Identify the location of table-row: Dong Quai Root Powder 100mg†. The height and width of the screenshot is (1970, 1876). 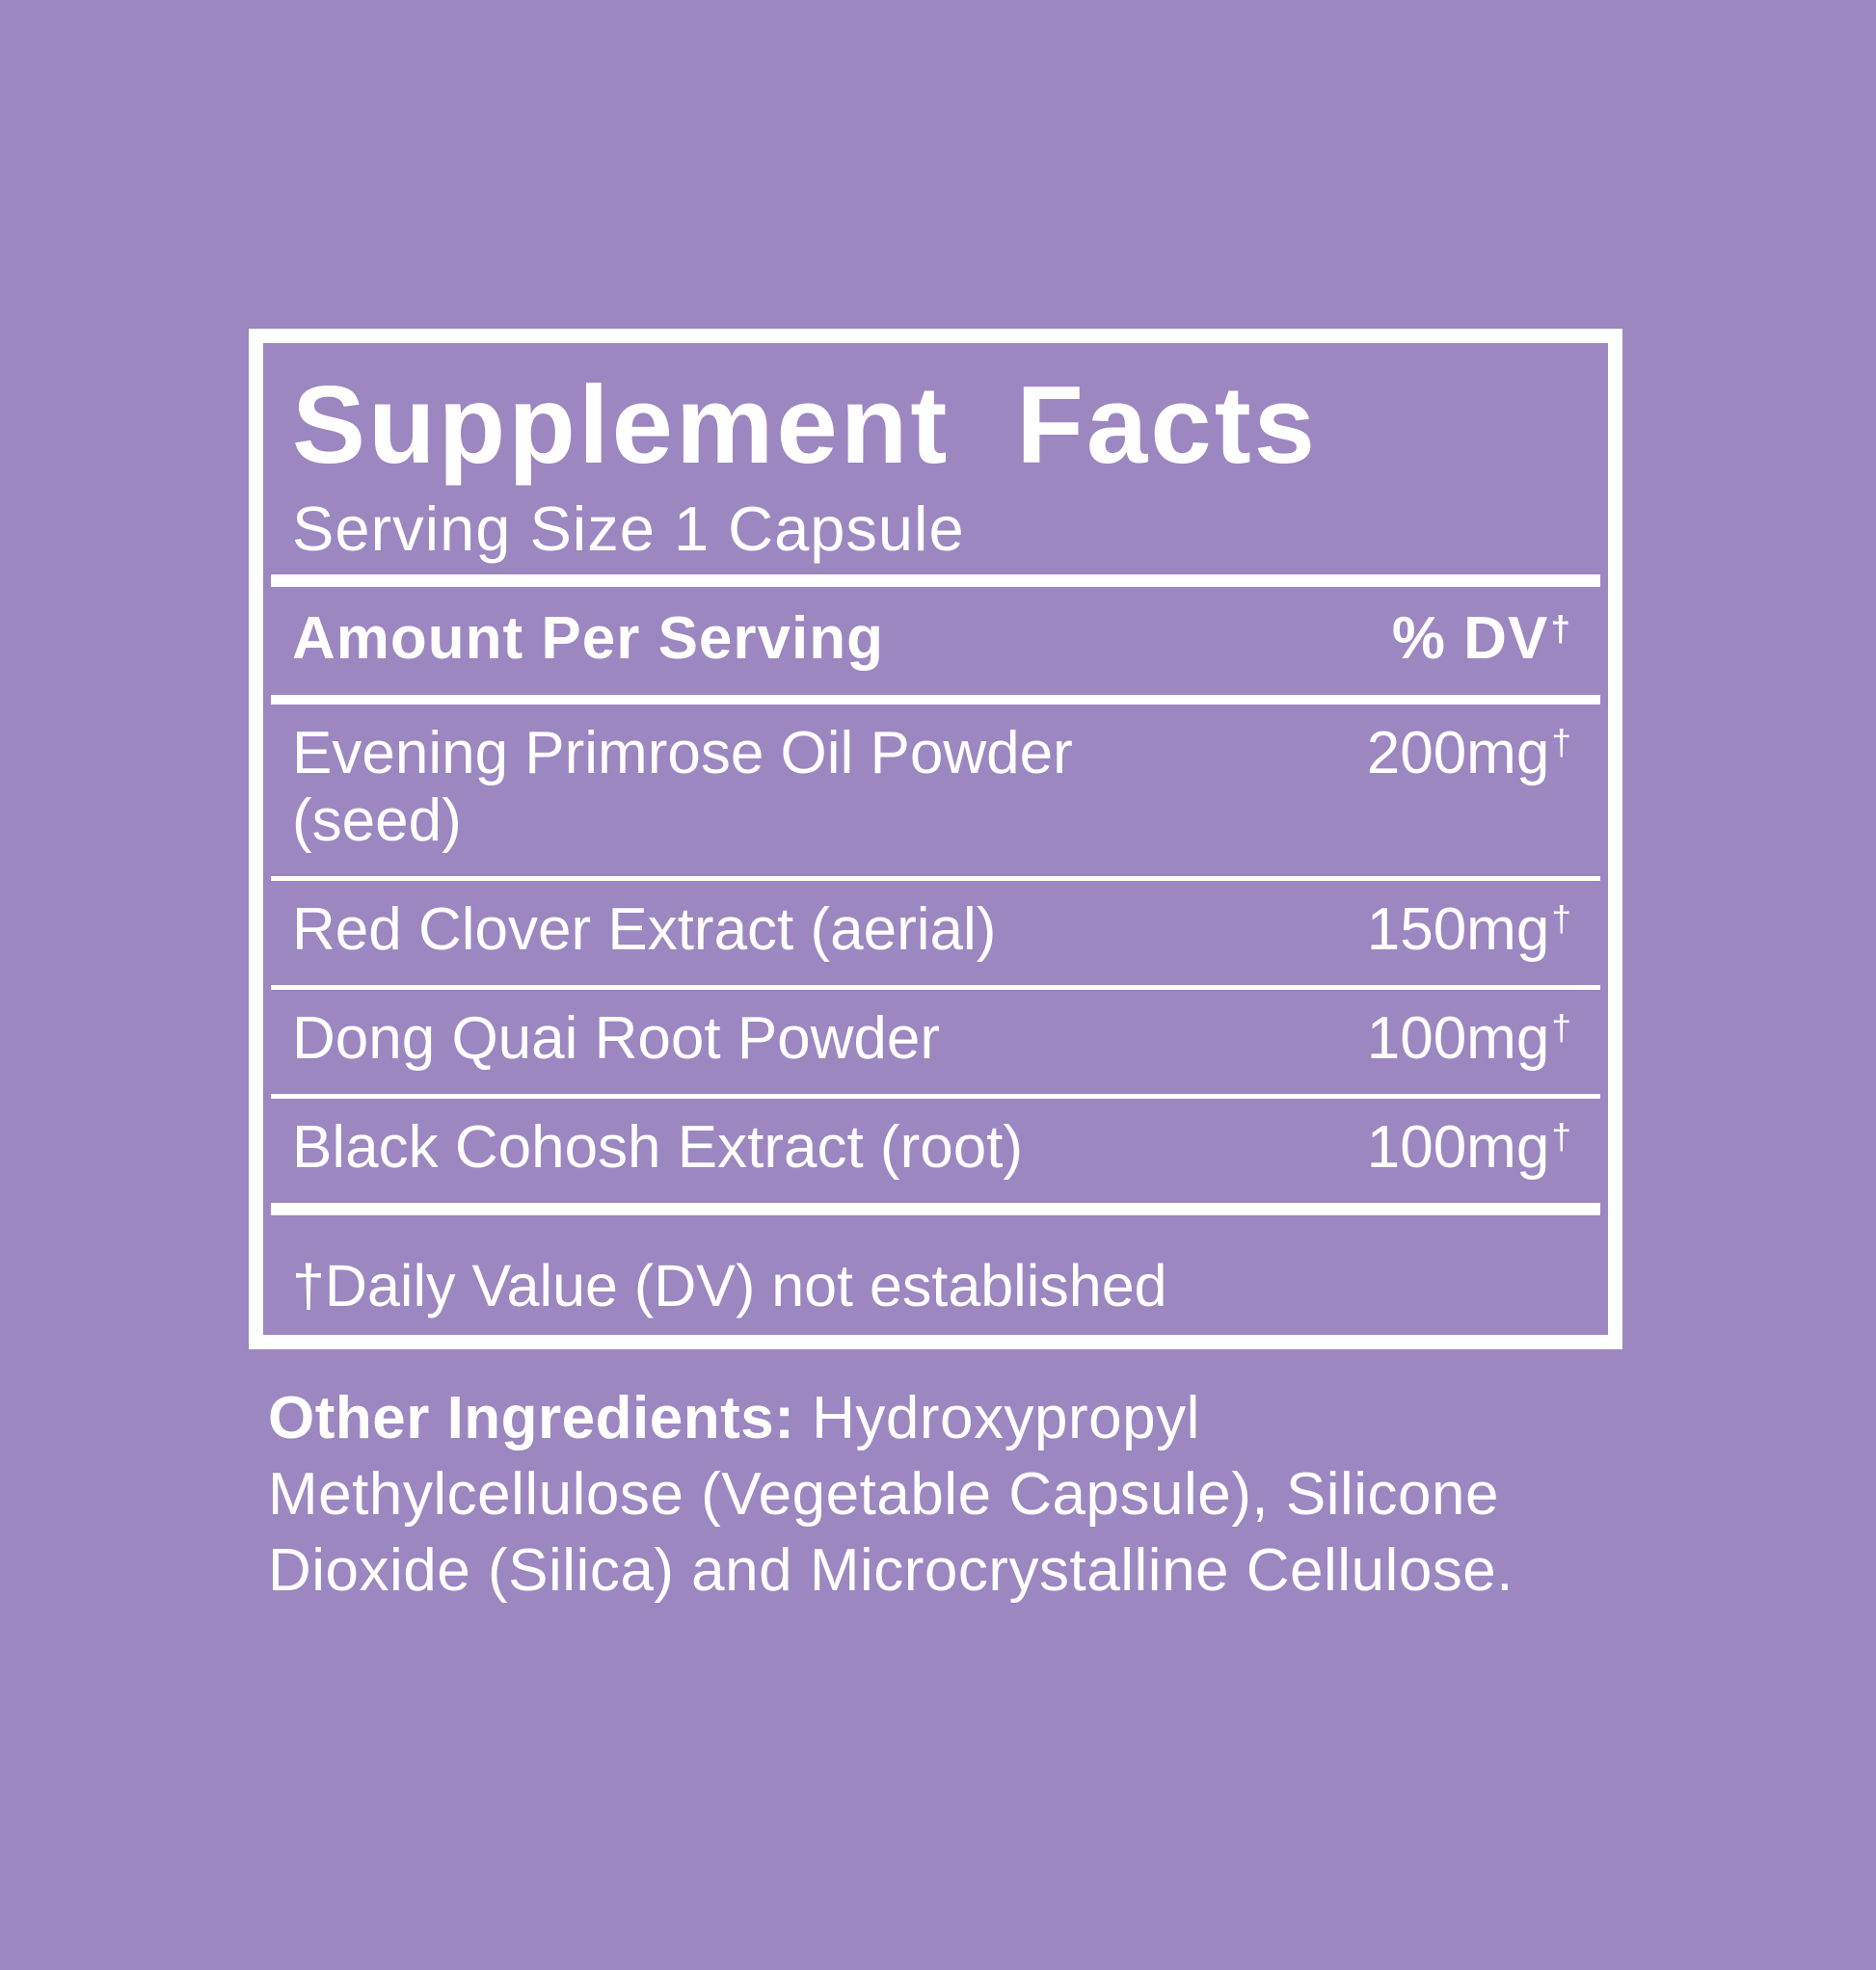
(935, 1042).